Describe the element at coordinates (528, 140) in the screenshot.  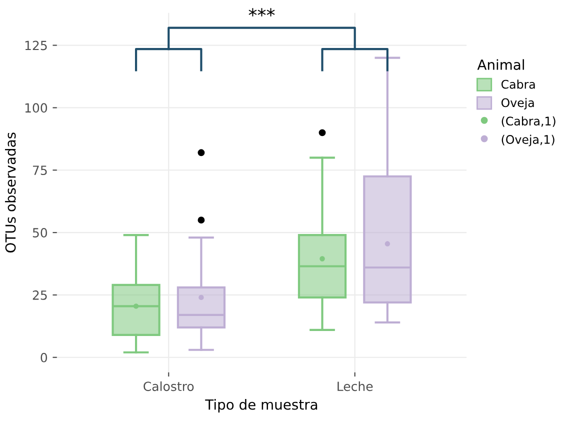
I see `legend-label: (Oveja,1)` at that location.